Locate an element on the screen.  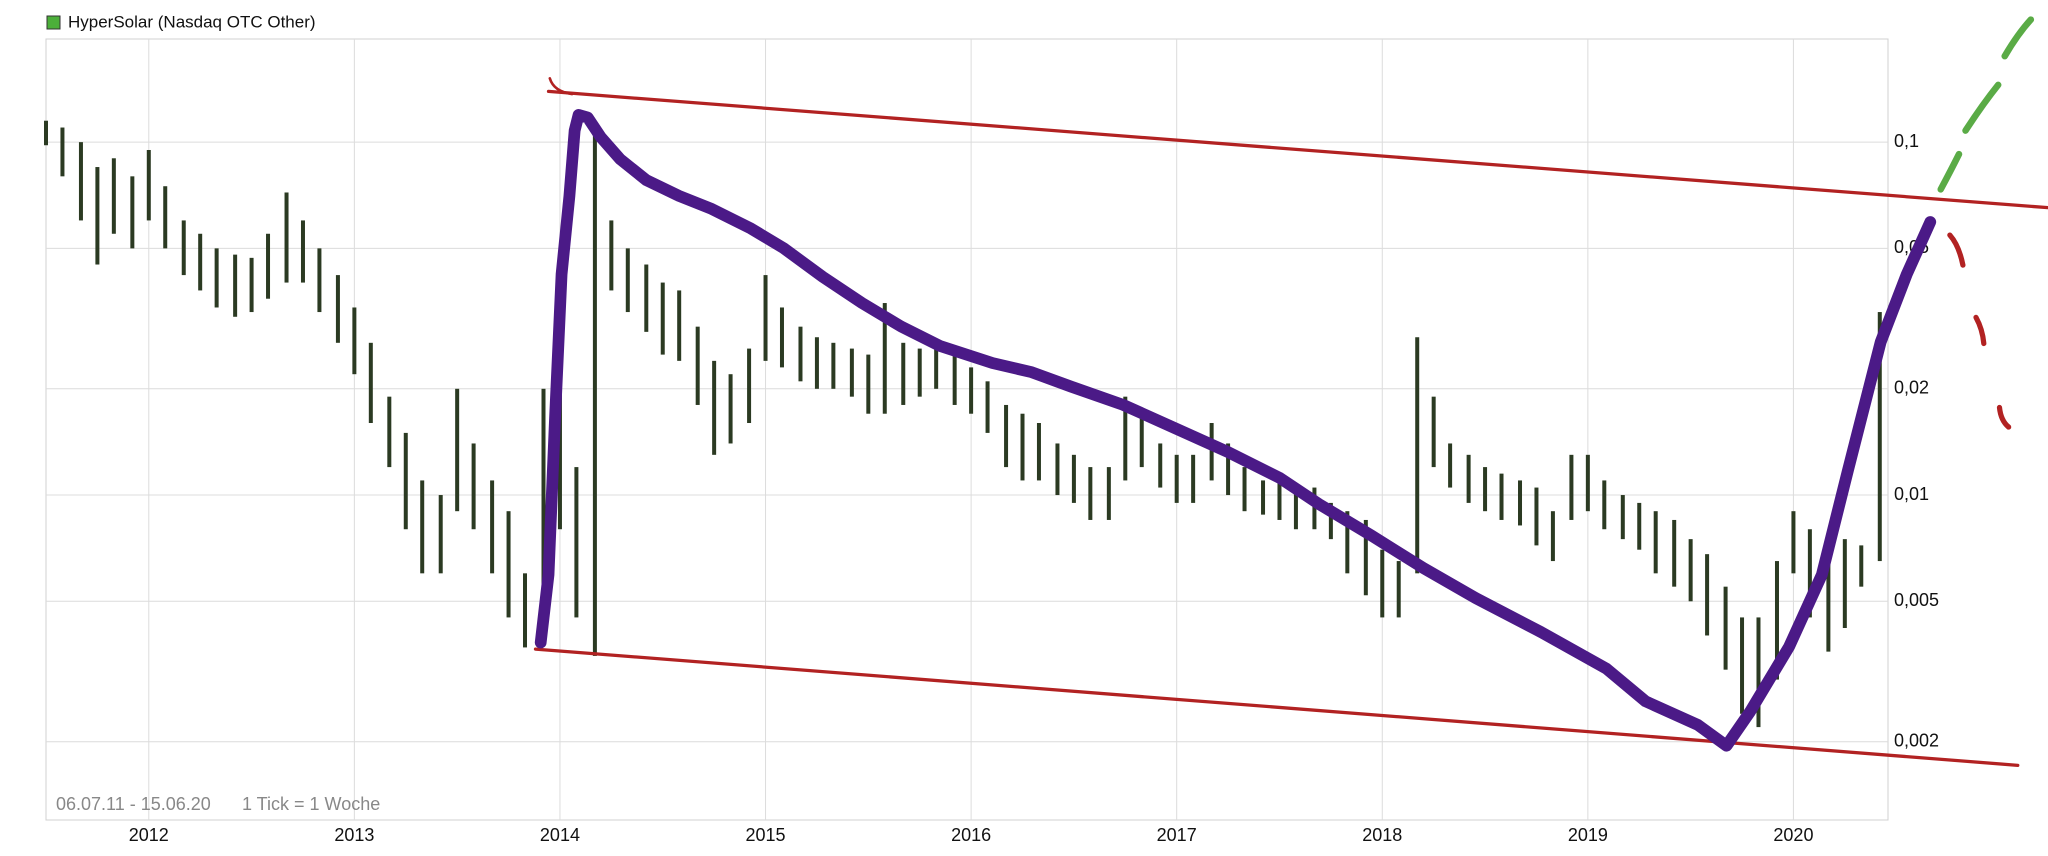
x-tick-label: 2014 is located at coordinates (560, 835).